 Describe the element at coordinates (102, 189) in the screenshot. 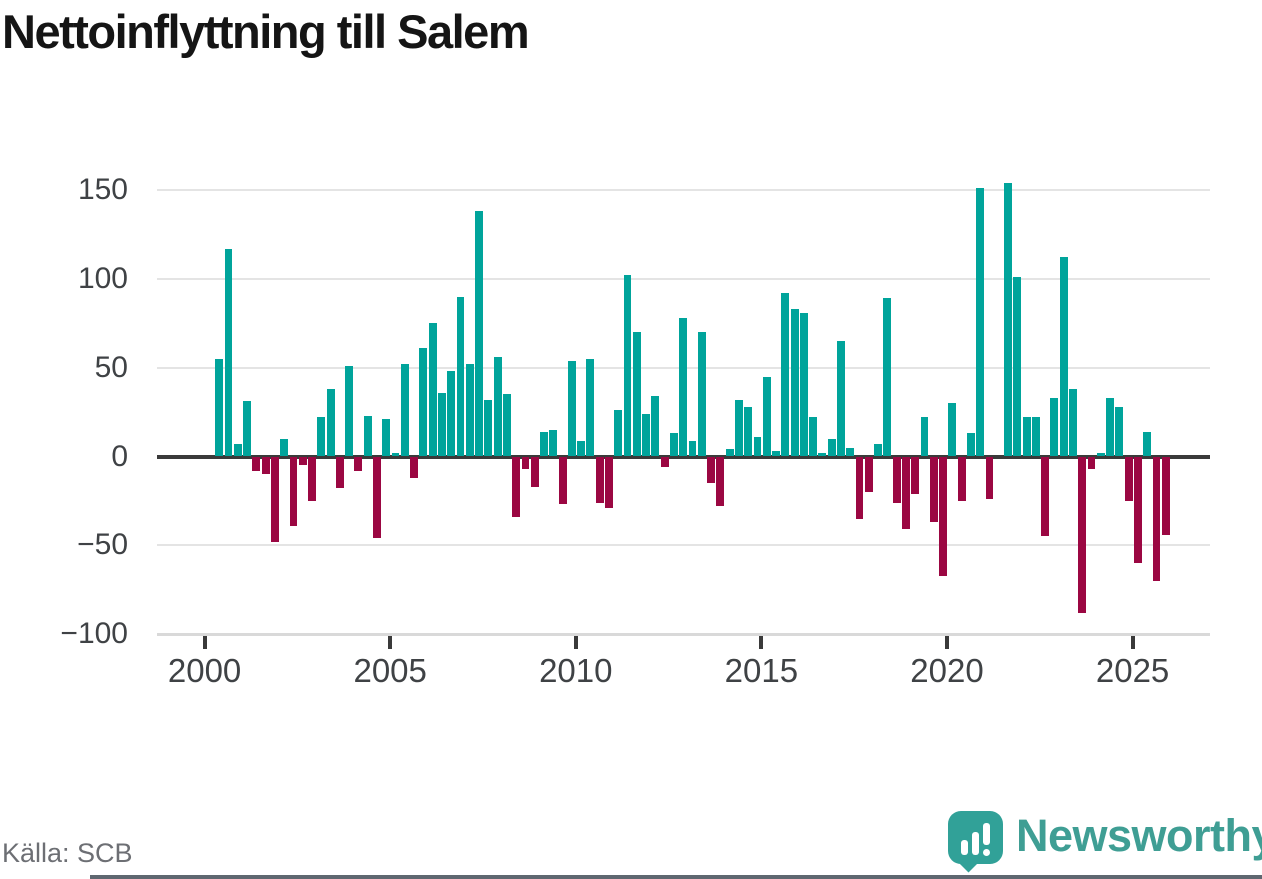

I see `y-axis-tick-label: 150` at that location.